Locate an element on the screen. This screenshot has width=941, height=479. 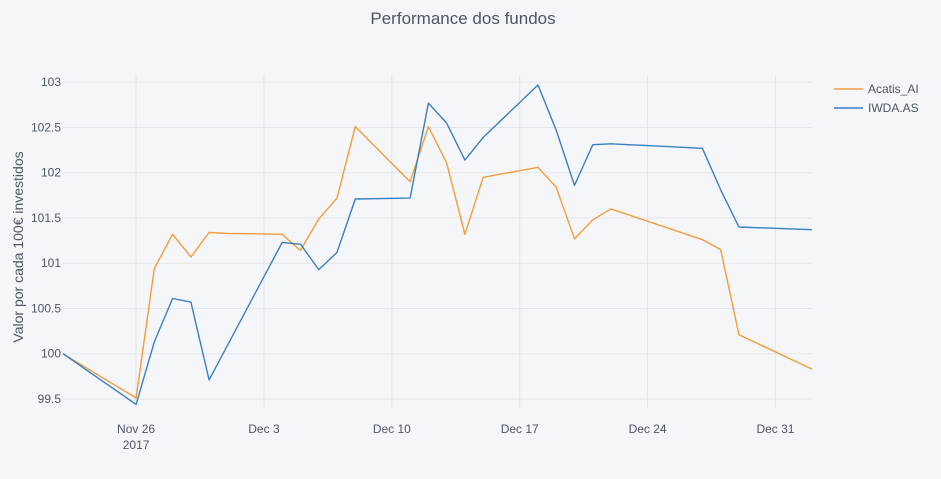
y-tick-label: 100 is located at coordinates (51, 354).